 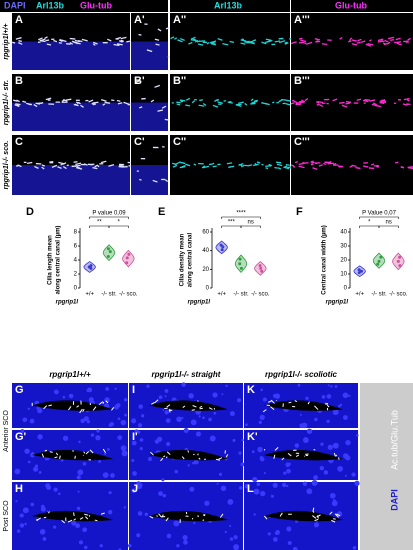 I want to click on panel-letter: C, so click(x=19, y=142).